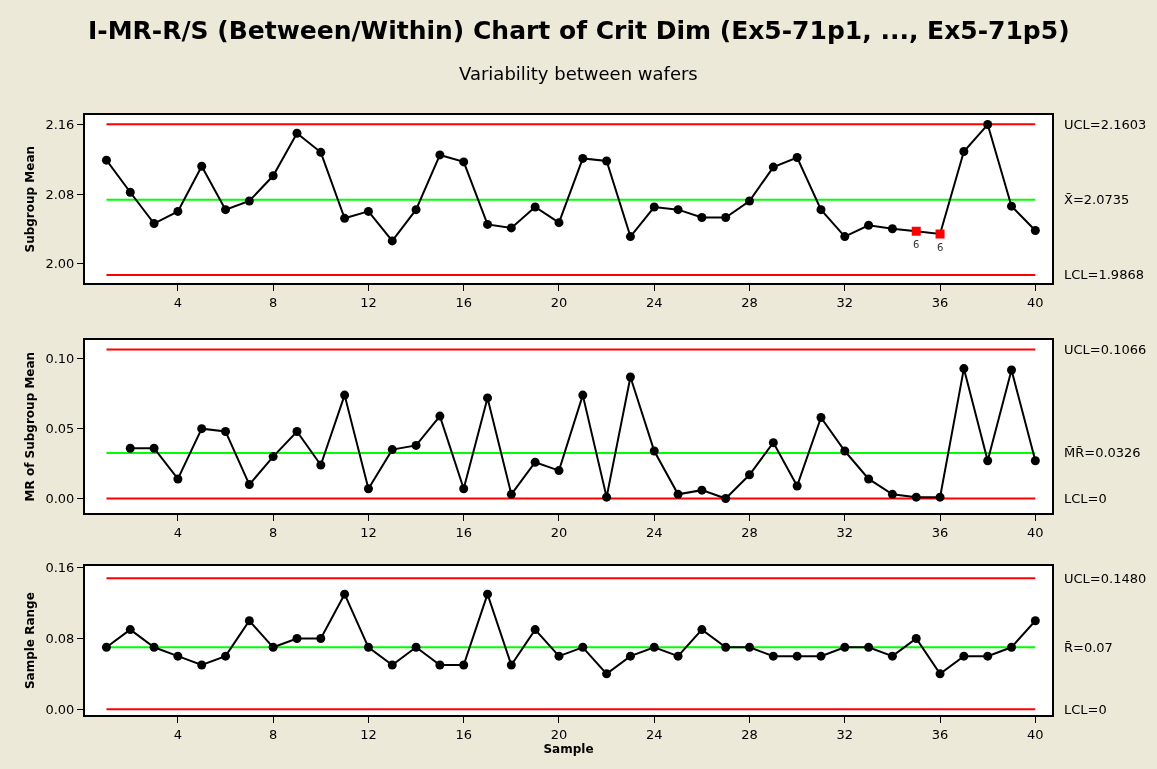  I want to click on ref-line-label: LCL=1.9868, so click(1104, 274).